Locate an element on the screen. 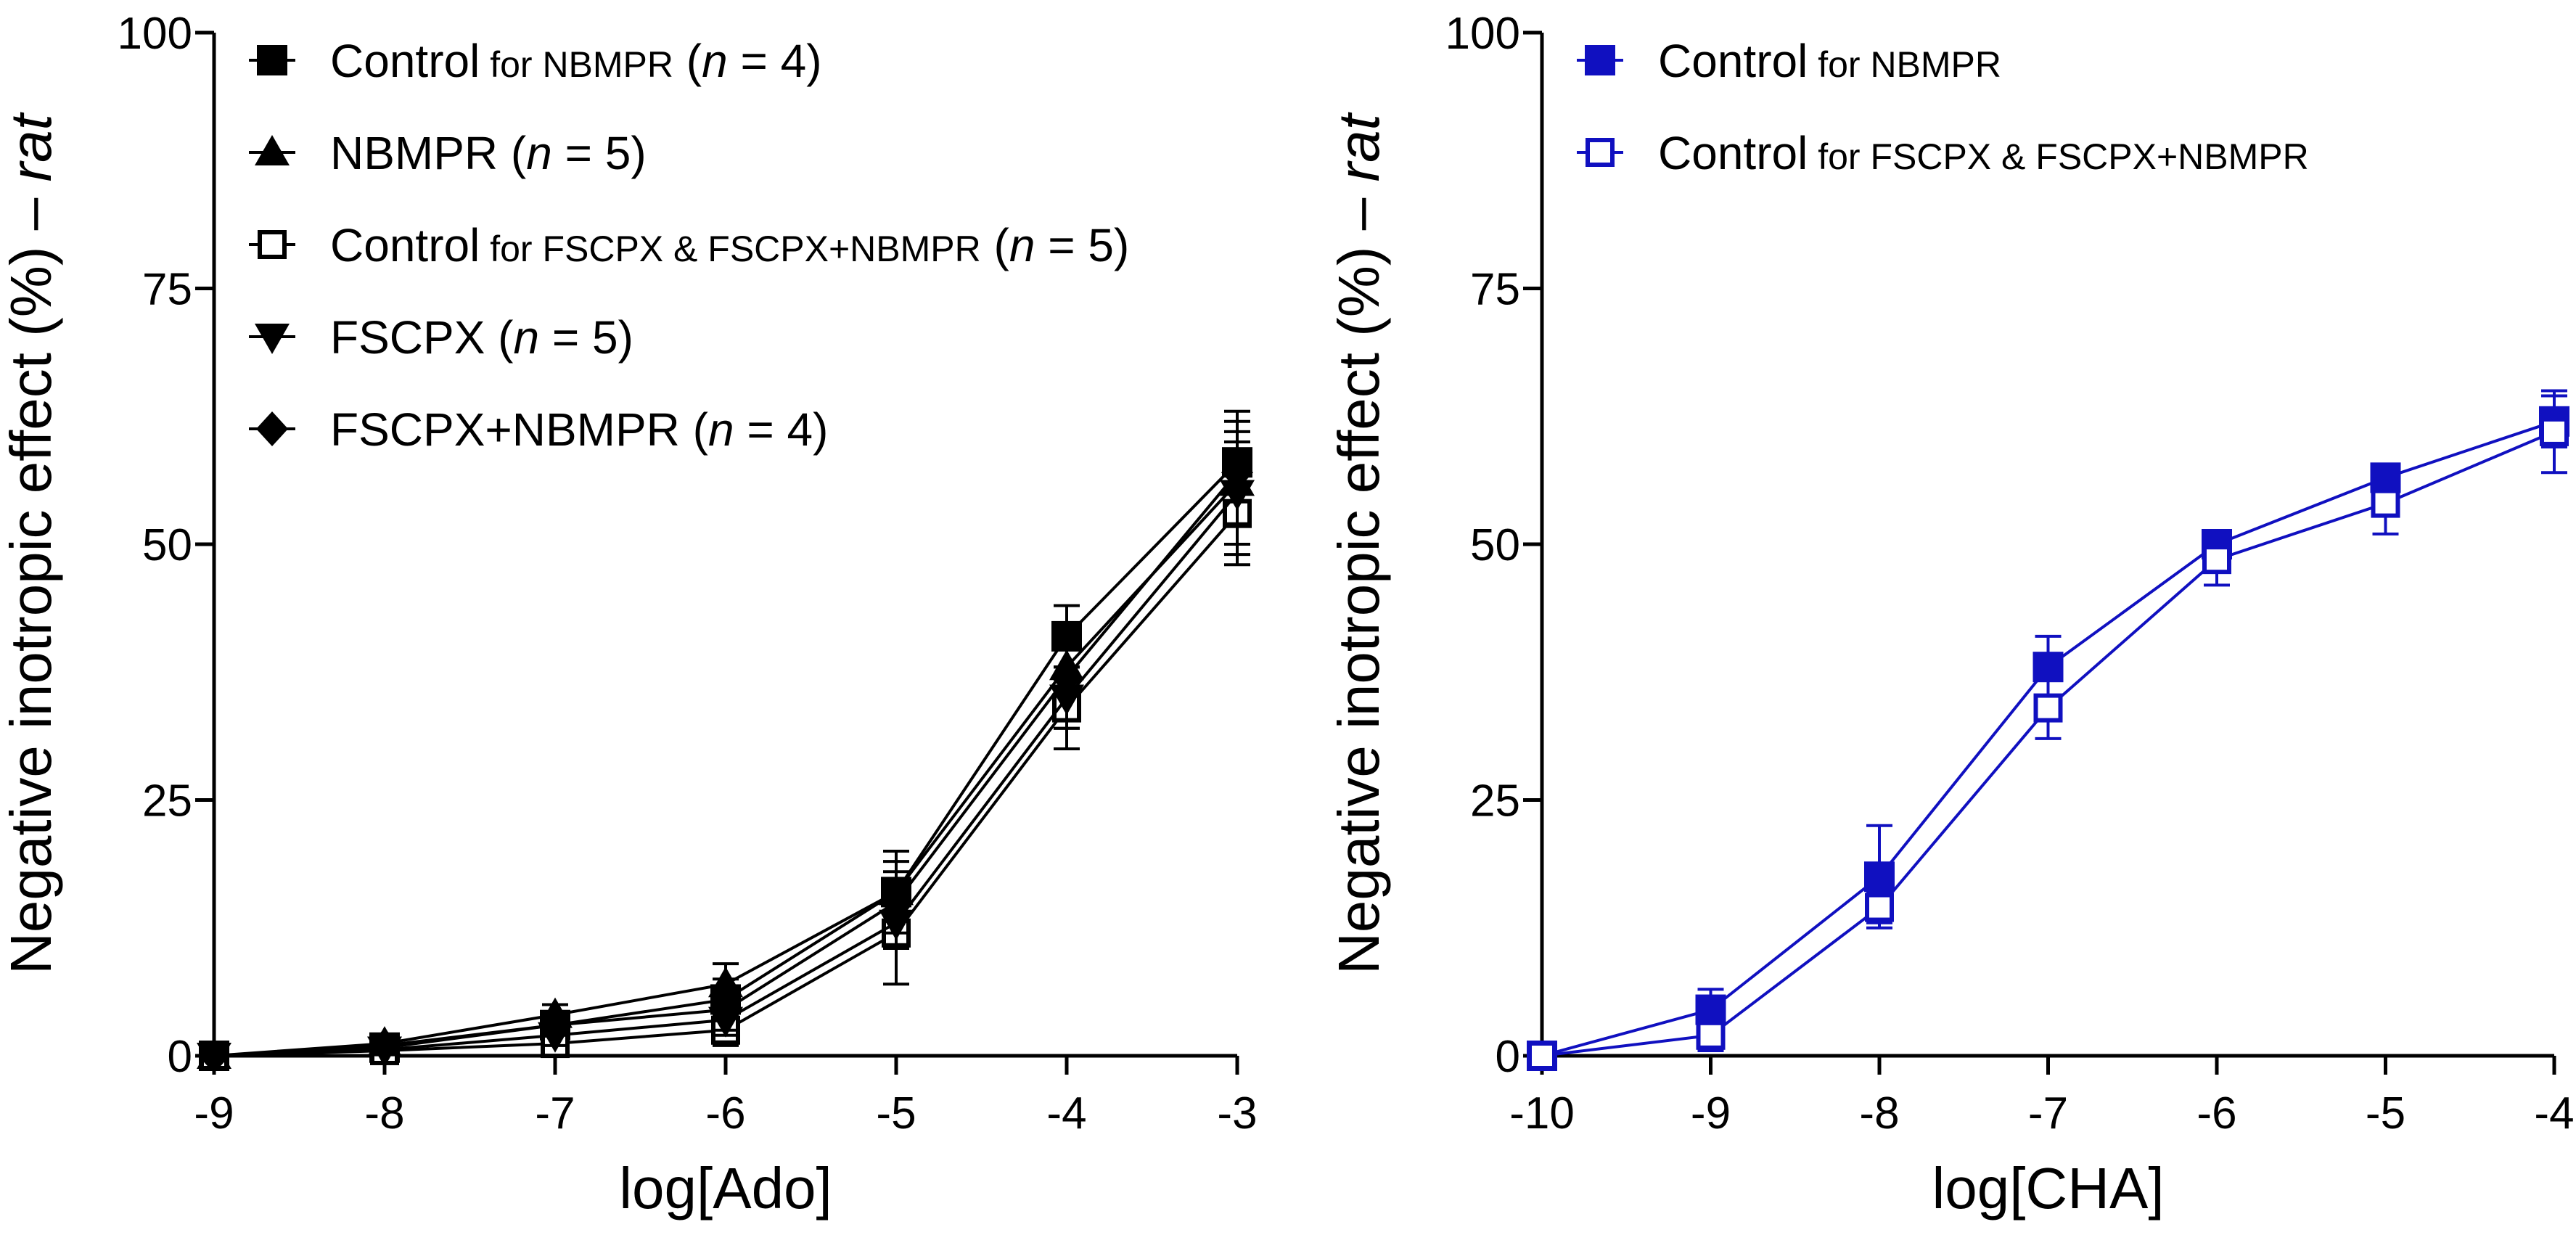  legend-entry-0: Control for NBMPR is located at coordinates (1789, 61).